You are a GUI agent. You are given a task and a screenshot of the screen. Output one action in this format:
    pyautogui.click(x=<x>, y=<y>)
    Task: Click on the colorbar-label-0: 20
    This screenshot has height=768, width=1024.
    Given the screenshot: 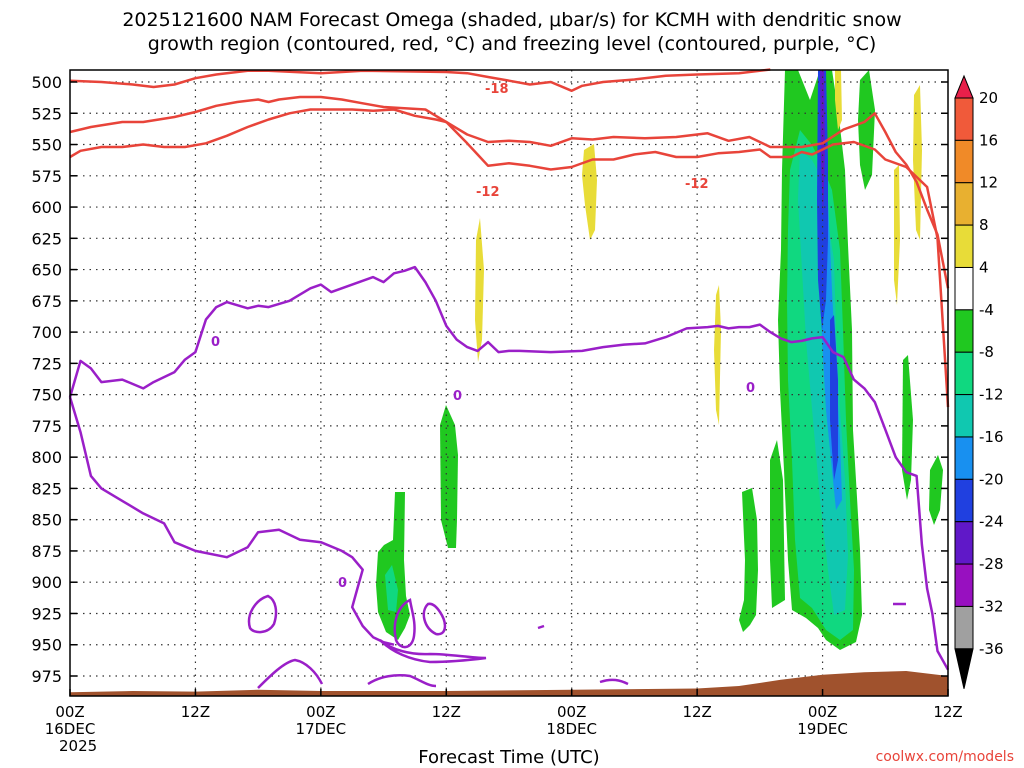 What is the action you would take?
    pyautogui.click(x=988, y=98)
    